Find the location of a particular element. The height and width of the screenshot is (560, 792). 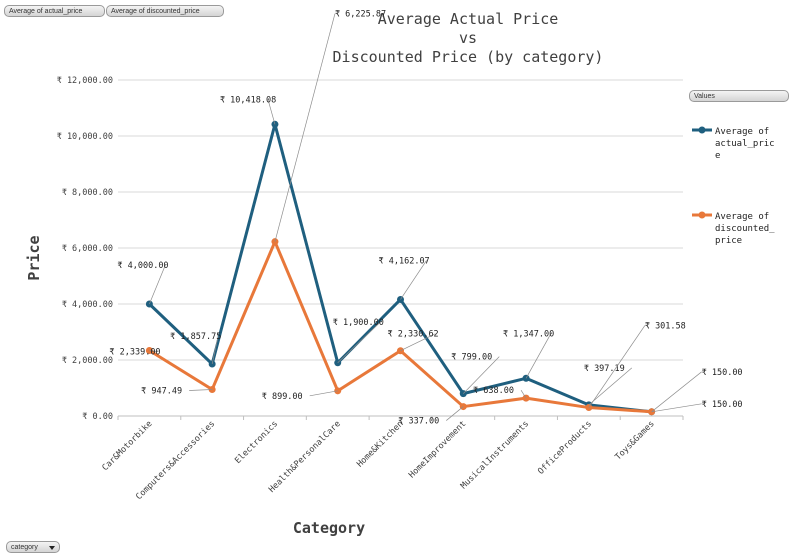

legend-field-button-values: Values is located at coordinates (739, 96).